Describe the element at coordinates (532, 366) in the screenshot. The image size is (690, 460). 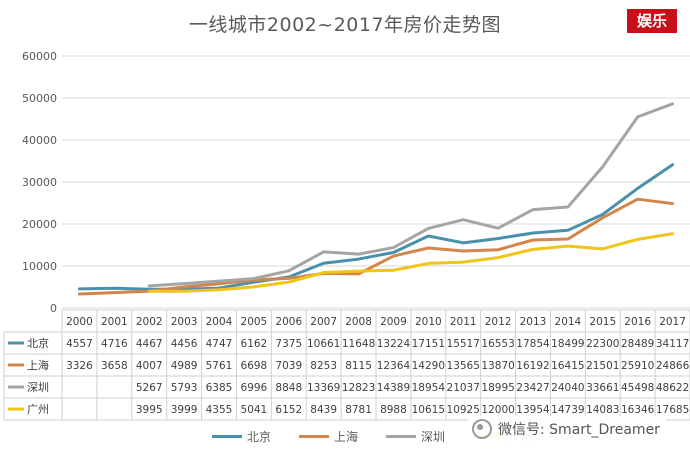
I see `data-label: 16192` at that location.